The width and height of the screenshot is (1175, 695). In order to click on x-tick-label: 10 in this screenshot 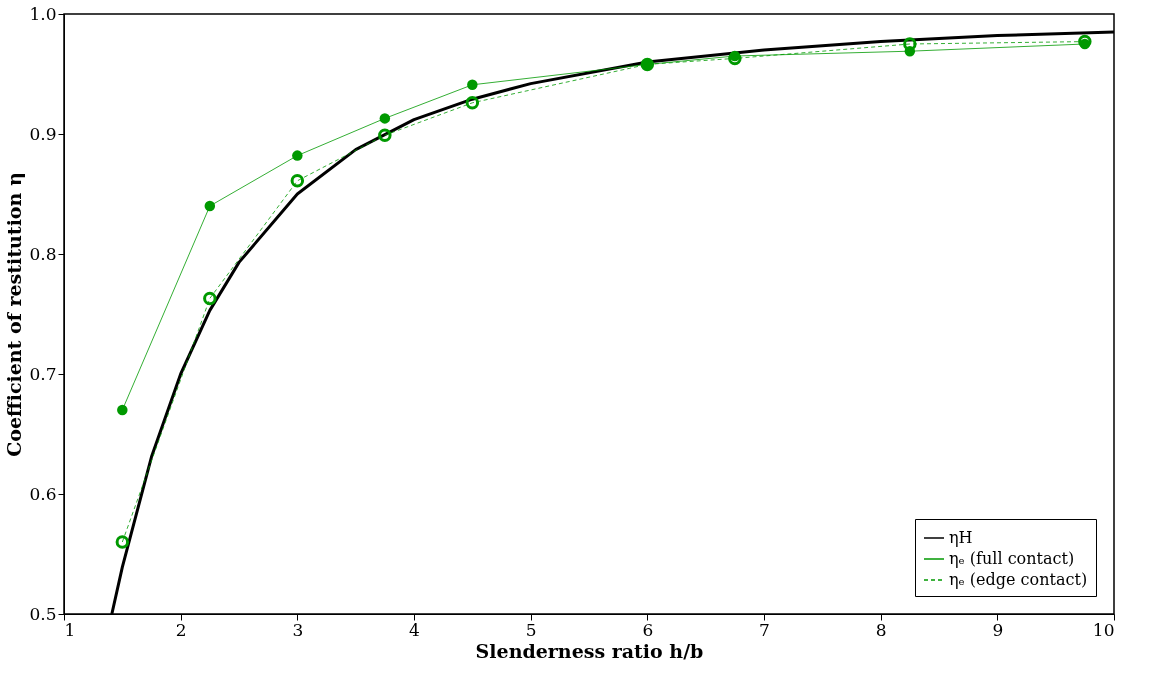, I will do `click(1103, 629)`.